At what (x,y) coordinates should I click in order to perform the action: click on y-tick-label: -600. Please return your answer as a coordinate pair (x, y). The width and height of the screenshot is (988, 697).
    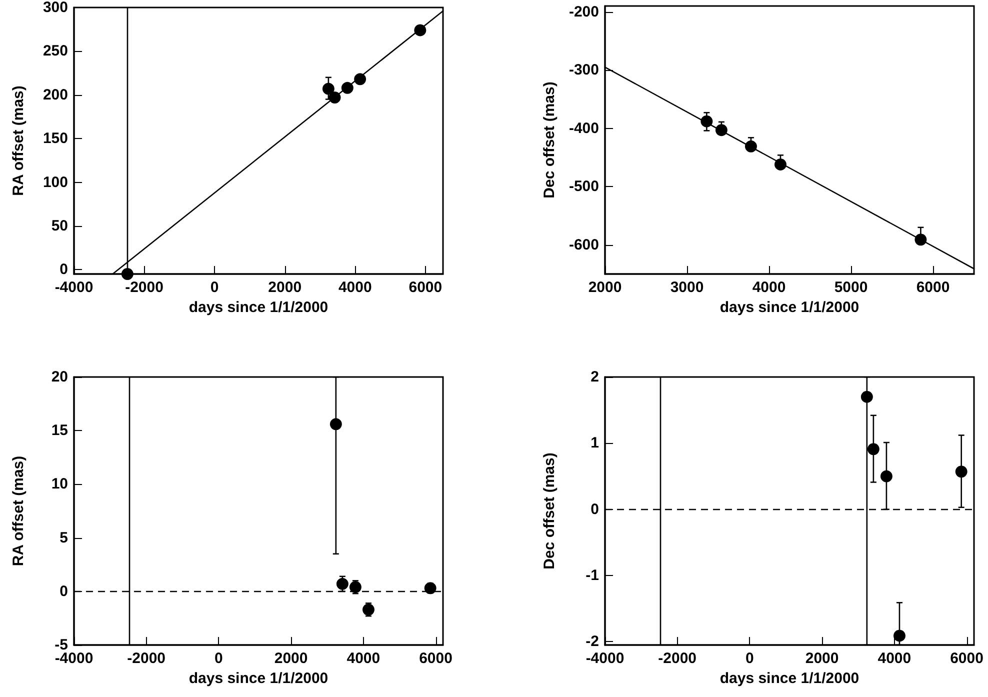
    Looking at the image, I should click on (583, 245).